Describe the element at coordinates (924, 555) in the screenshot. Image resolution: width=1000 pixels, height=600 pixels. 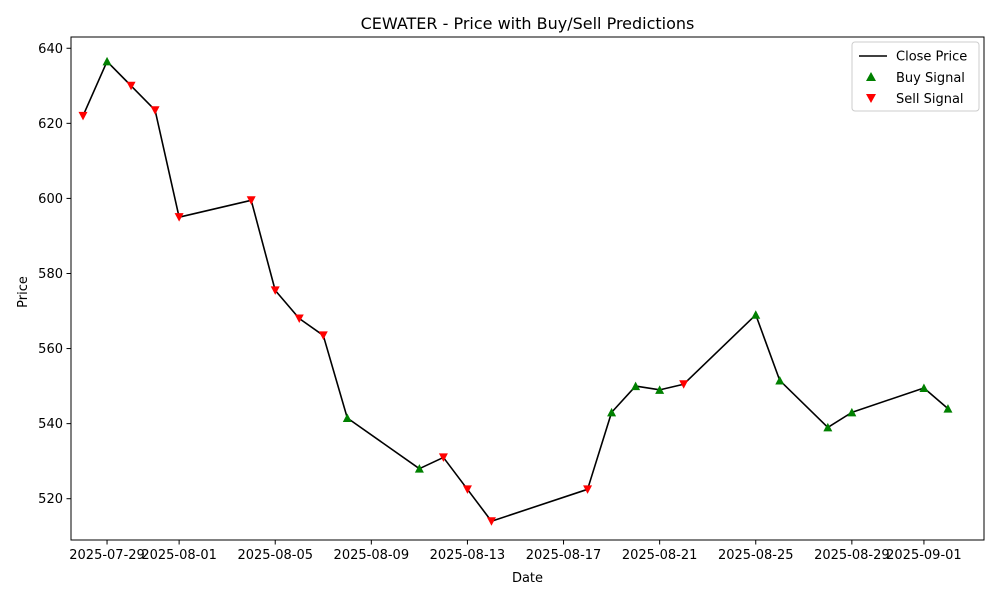
I see `x-tick-label: 2025-09-01` at that location.